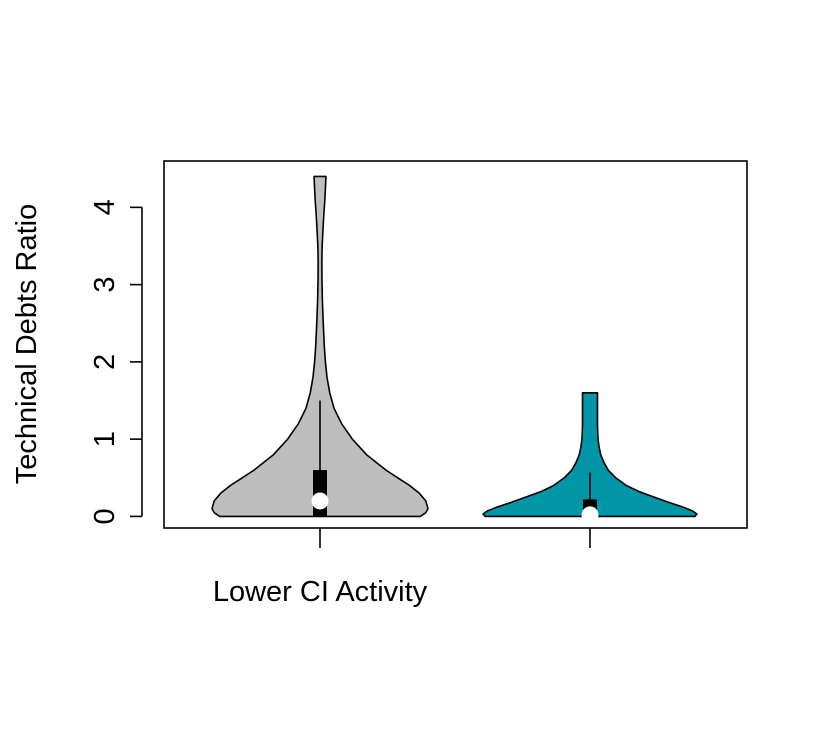 This screenshot has height=734, width=831. What do you see at coordinates (402, 568) in the screenshot?
I see `x-axis: Lower CI Activity` at bounding box center [402, 568].